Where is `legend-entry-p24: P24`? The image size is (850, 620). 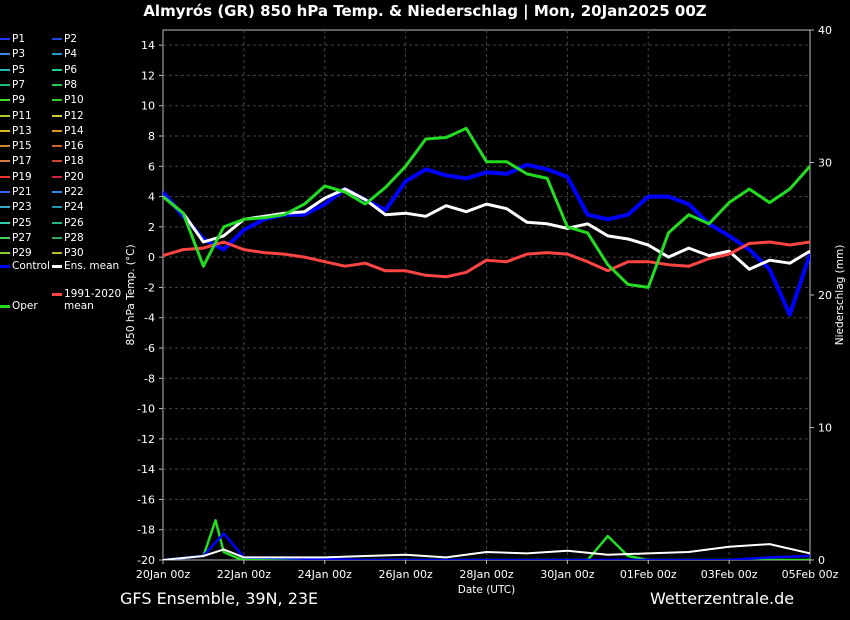 legend-entry-p24: P24 is located at coordinates (68, 207).